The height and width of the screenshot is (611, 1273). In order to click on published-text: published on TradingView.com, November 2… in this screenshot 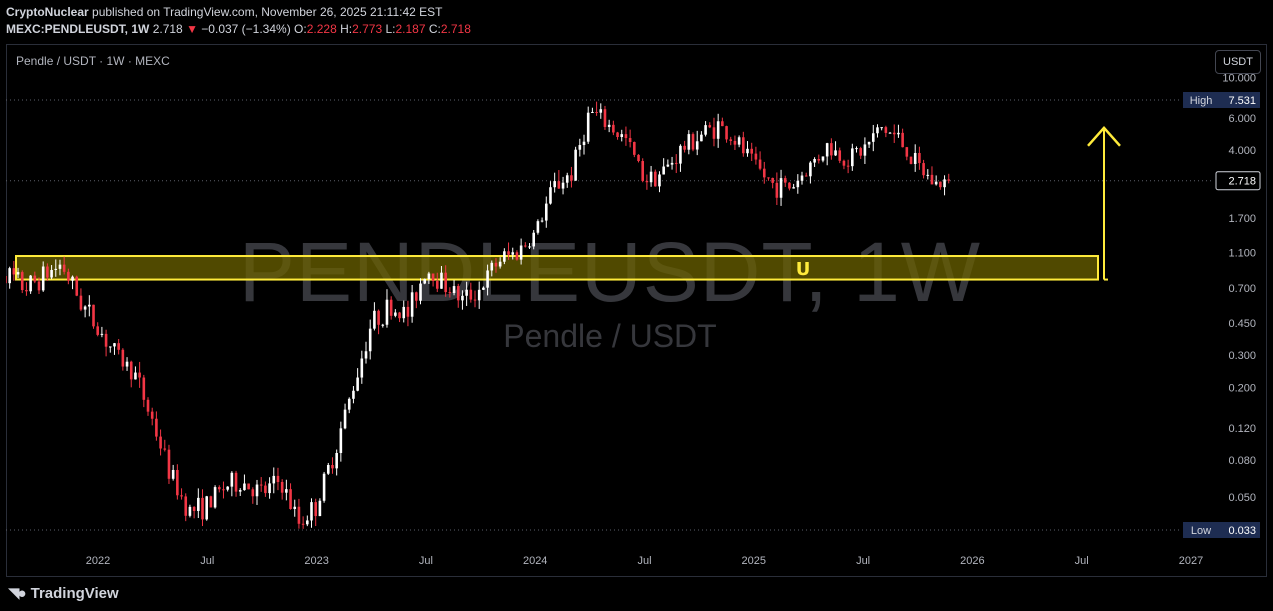, I will do `click(267, 12)`.